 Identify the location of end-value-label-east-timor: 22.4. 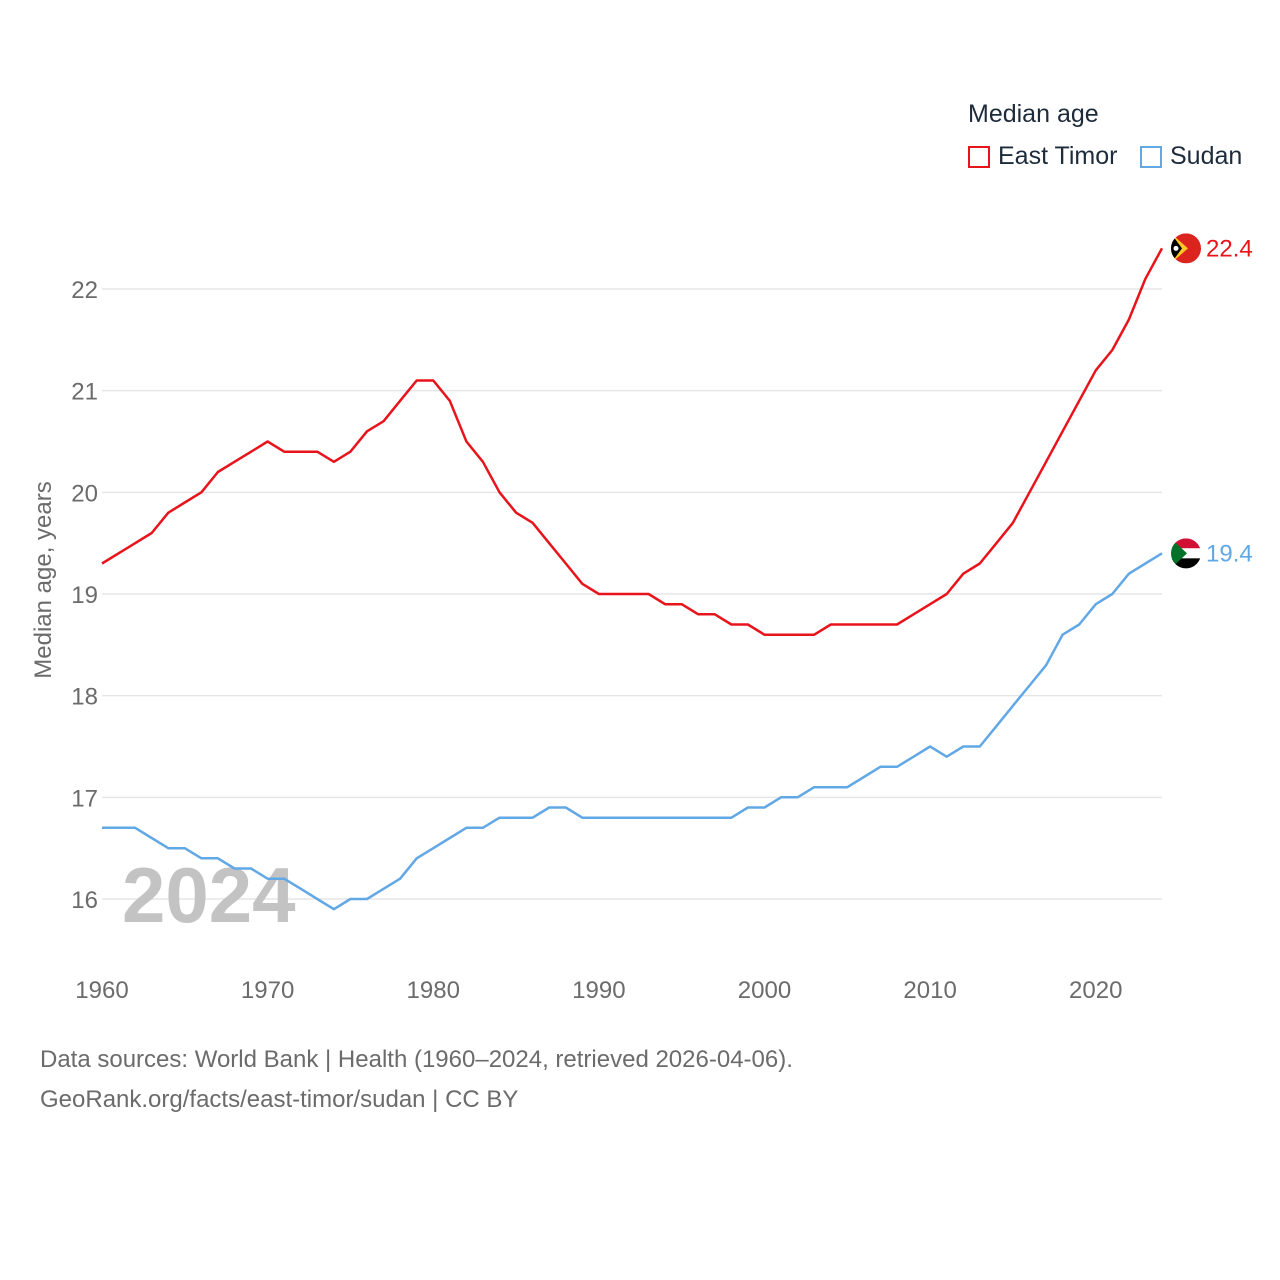
(1229, 248).